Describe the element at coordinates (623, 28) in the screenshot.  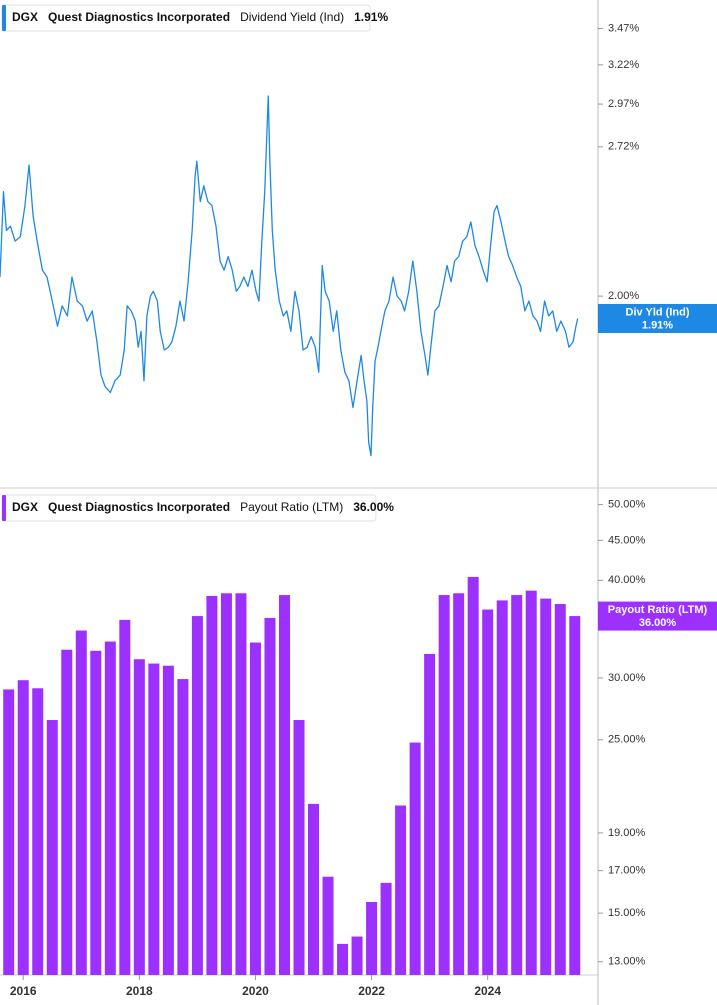
I see `y-tick-label: 3.47%` at that location.